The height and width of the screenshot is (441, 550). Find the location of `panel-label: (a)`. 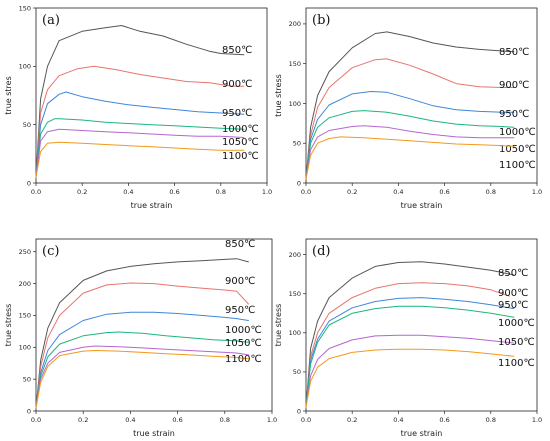

panel-label: (a) is located at coordinates (51, 20).